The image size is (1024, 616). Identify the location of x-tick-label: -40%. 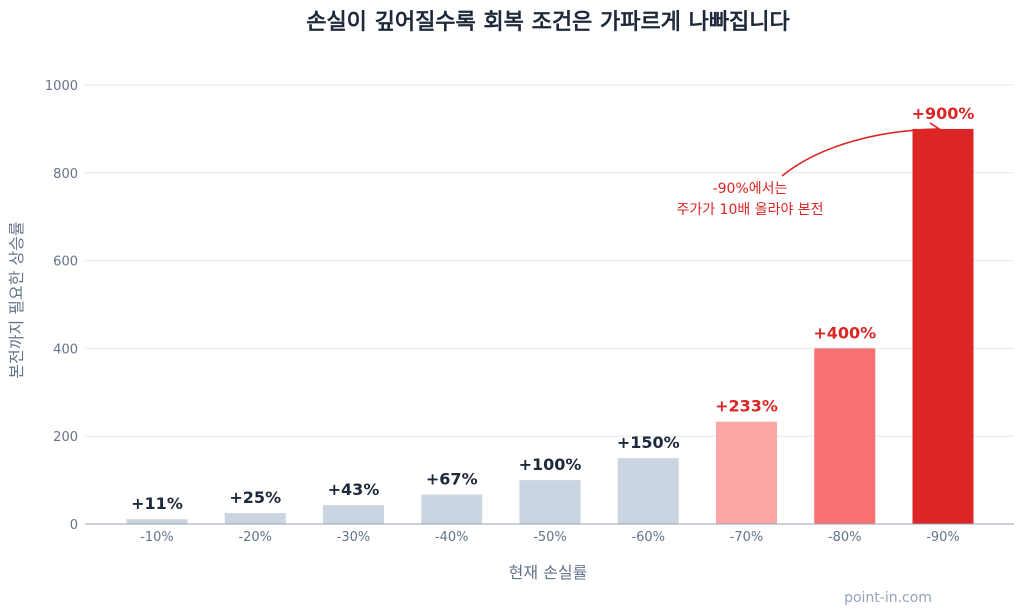
(452, 537).